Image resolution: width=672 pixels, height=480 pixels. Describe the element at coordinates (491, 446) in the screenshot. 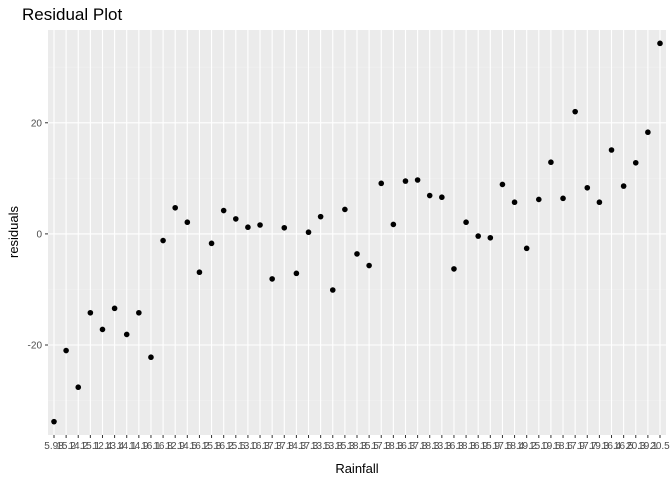

I see `x-tick-label: 15.9` at that location.